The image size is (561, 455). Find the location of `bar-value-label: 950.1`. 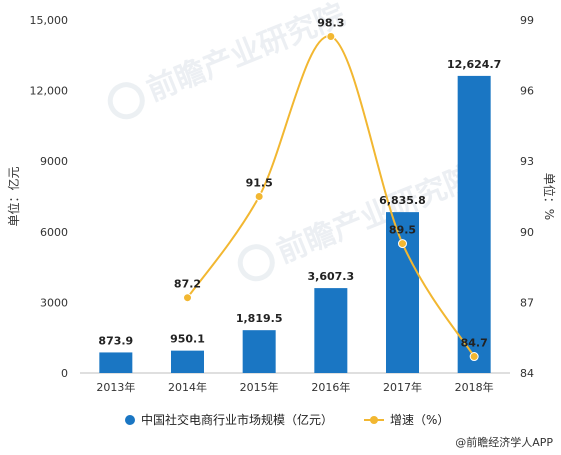

bar-value-label: 950.1 is located at coordinates (187, 339).